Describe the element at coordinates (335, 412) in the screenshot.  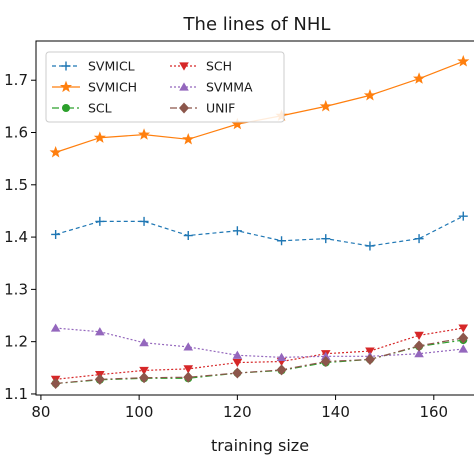
I see `x-tick-label: 140` at that location.